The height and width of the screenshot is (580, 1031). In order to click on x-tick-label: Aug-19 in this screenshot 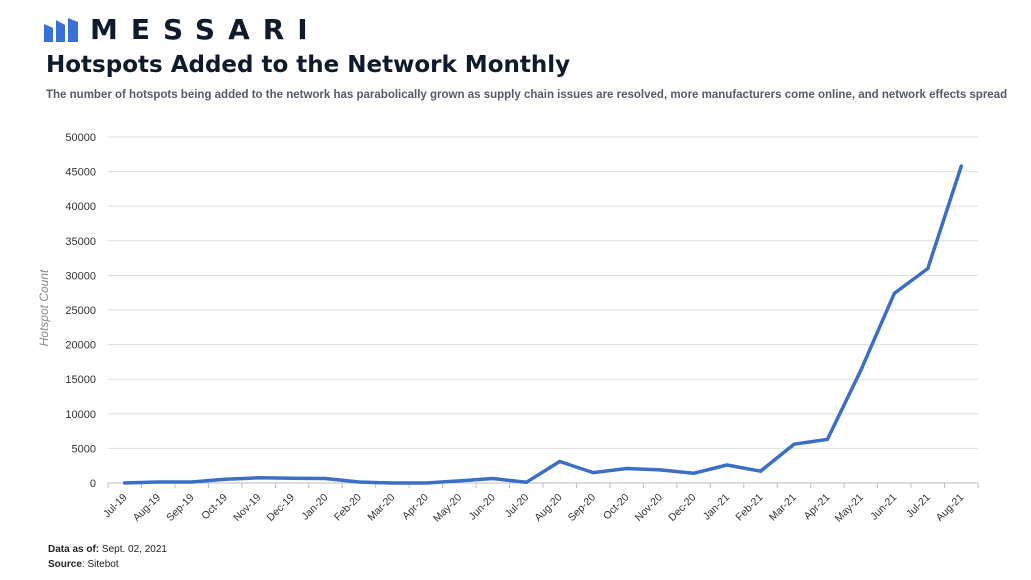, I will do `click(147, 507)`.